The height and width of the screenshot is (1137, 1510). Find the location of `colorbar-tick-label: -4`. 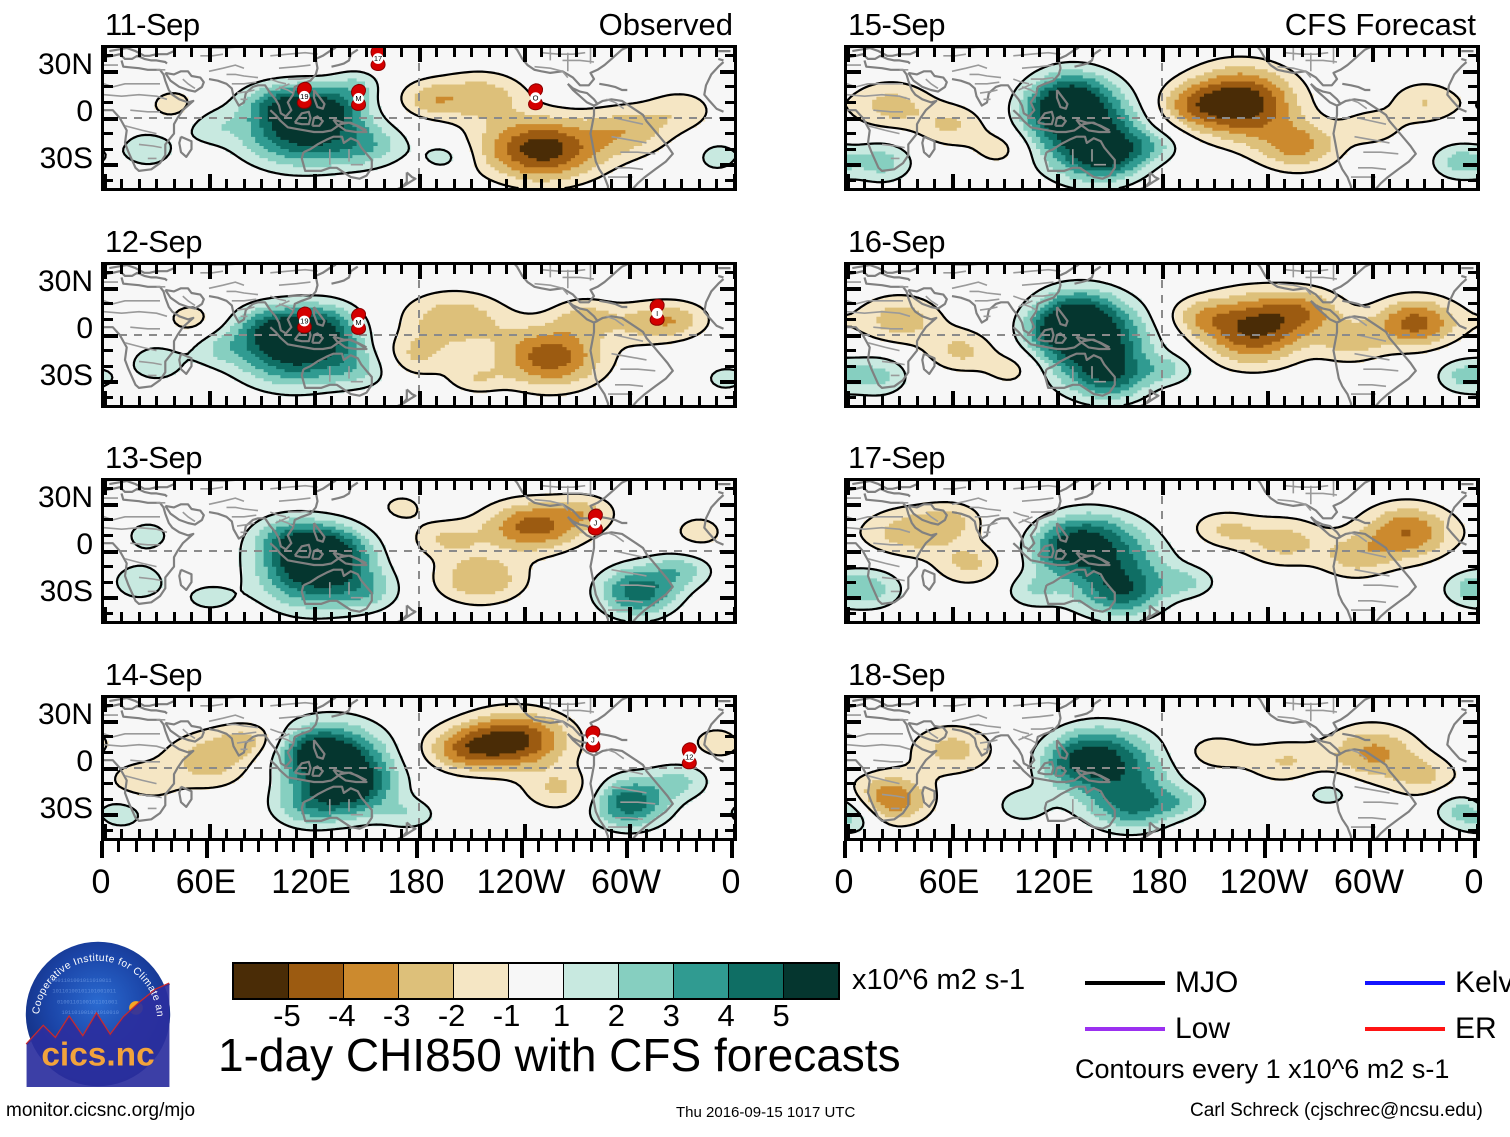

colorbar-tick-label: -4 is located at coordinates (342, 1015).